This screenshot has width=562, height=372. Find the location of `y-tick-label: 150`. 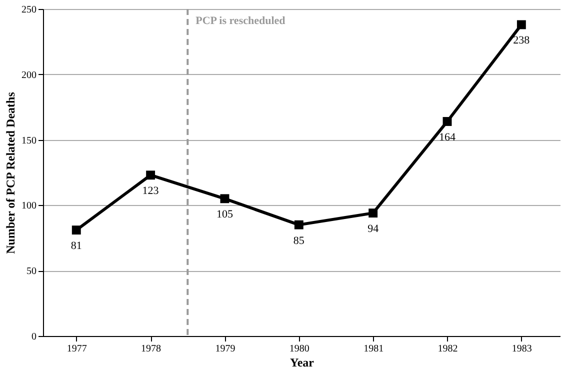

y-tick-label: 150 is located at coordinates (29, 140).